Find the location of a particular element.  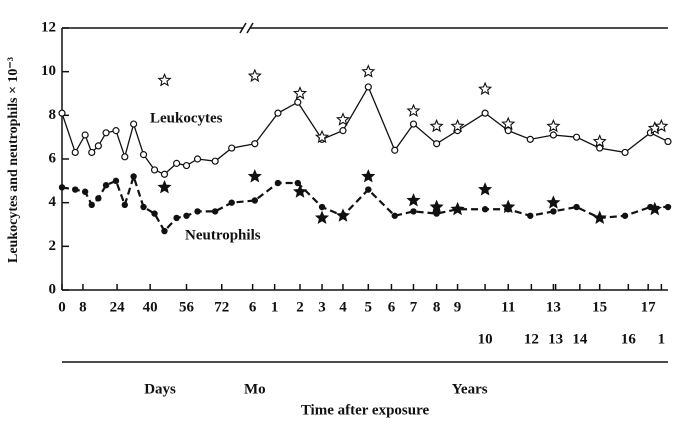

x-tick-label: 17 is located at coordinates (649, 307).